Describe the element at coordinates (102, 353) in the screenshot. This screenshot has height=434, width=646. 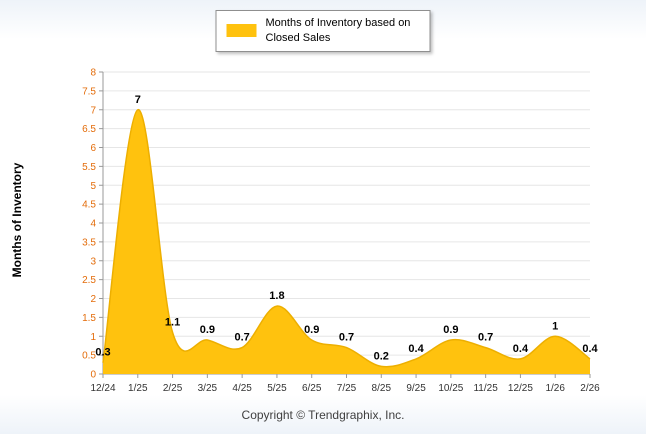
I see `svg-text: 0.3` at that location.